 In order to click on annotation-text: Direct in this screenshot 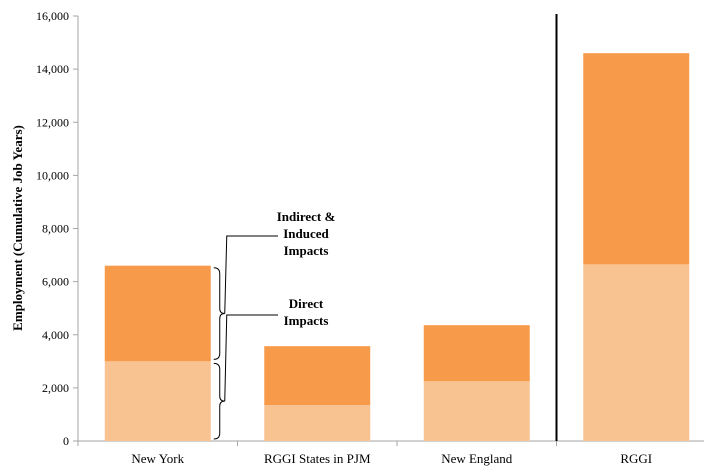, I will do `click(306, 303)`.